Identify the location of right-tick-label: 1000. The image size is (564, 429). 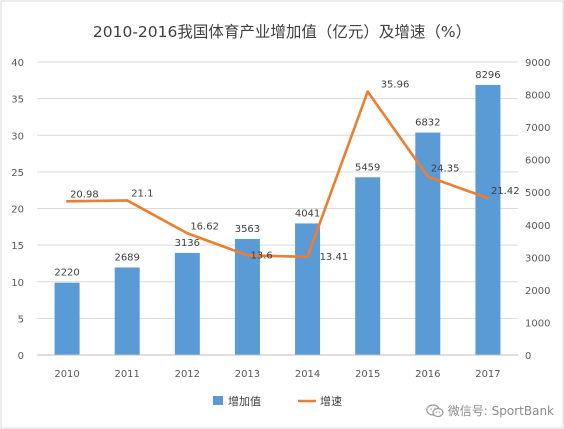
(537, 323).